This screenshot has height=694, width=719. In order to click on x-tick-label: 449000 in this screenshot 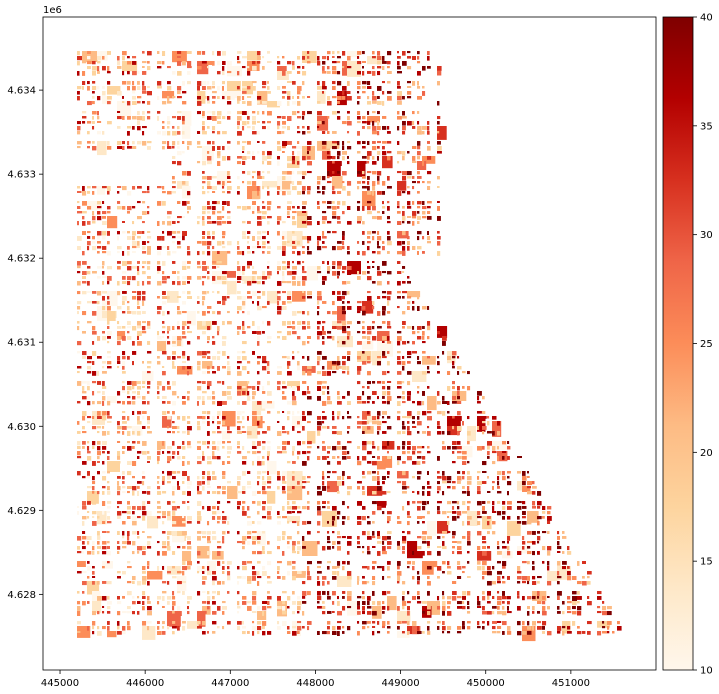, I will do `click(400, 683)`.